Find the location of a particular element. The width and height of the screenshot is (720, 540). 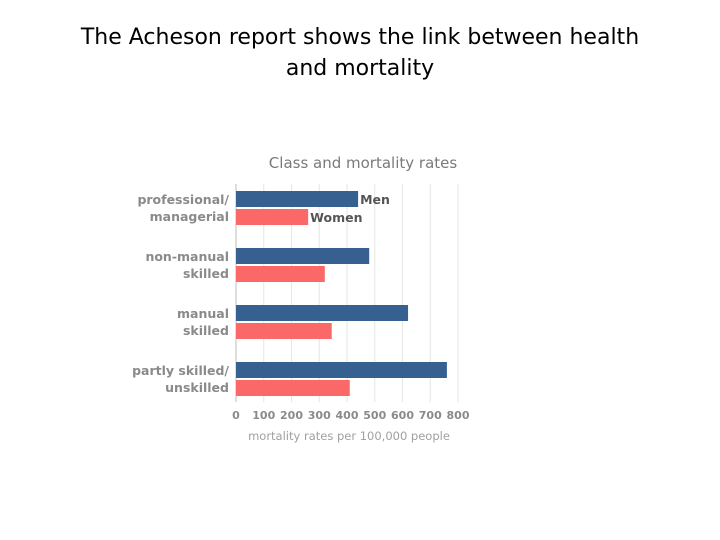

legend-label-men: Men is located at coordinates (375, 199).